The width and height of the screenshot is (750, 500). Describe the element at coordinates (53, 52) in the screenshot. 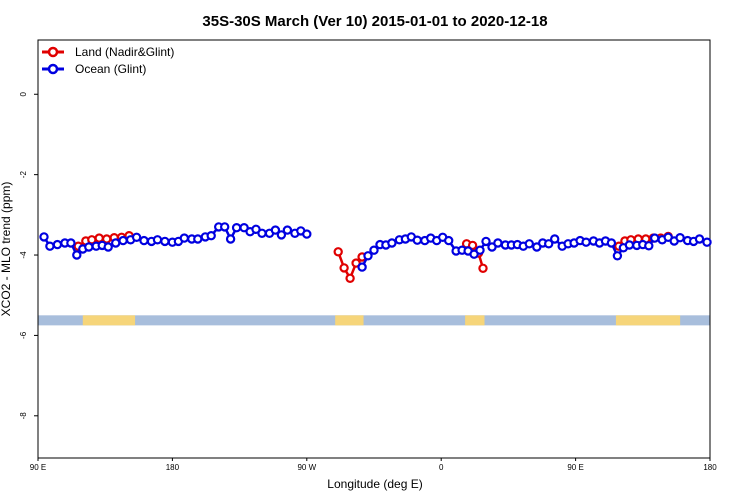

I see `legend-marker-land` at that location.